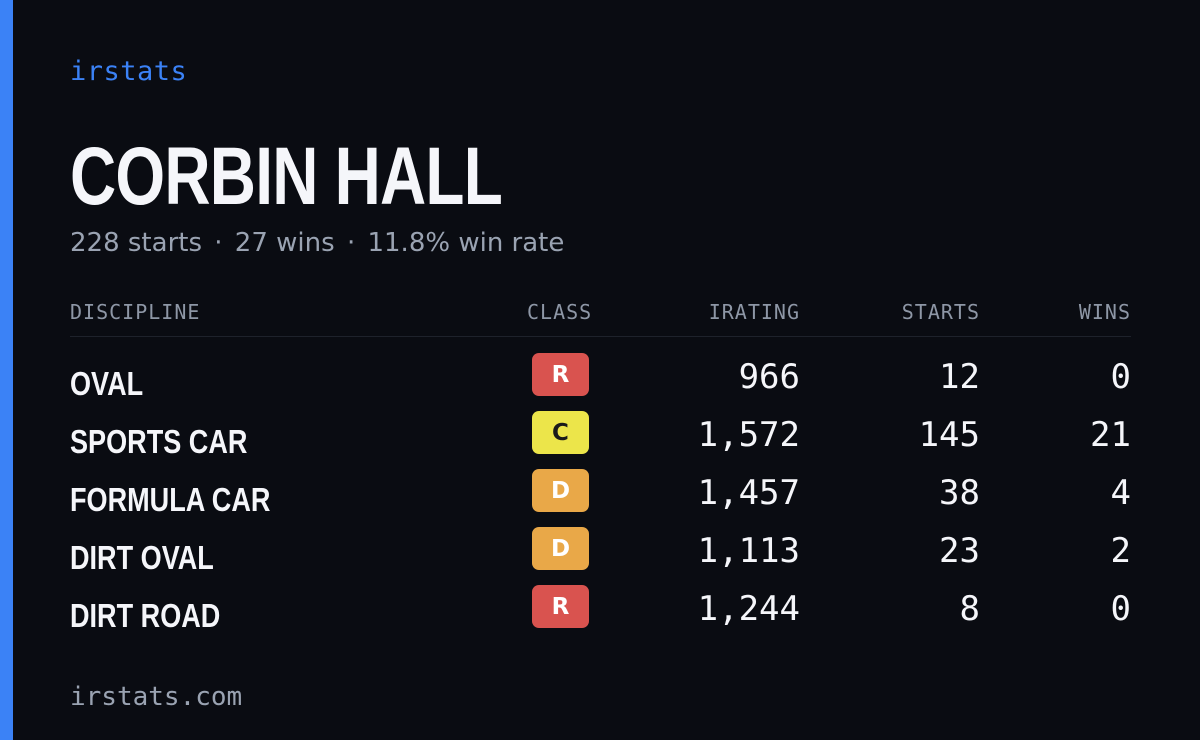 This screenshot has width=1200, height=740. I want to click on footer-url: irstats.com, so click(156, 697).